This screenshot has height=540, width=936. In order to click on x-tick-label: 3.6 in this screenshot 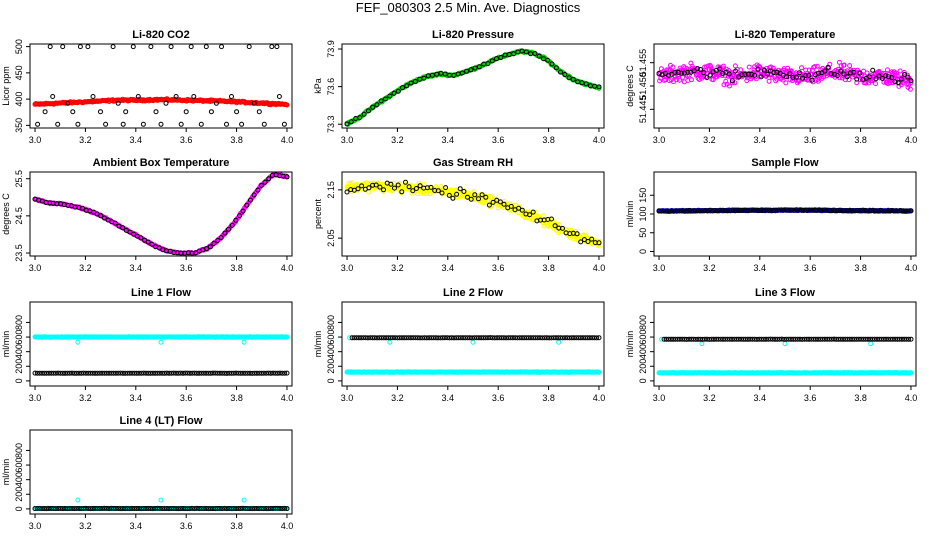, I will do `click(810, 398)`.